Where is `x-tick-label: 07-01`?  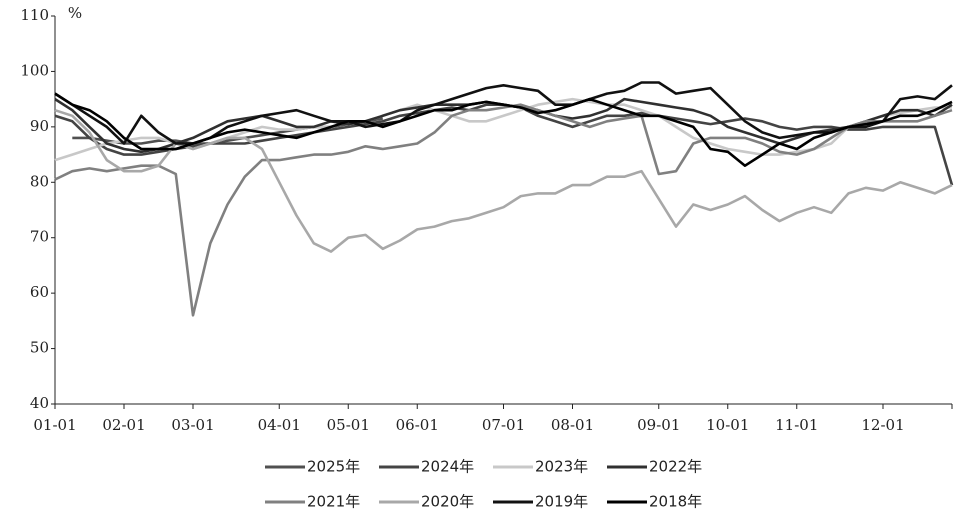
x-tick-label: 07-01 is located at coordinates (503, 425).